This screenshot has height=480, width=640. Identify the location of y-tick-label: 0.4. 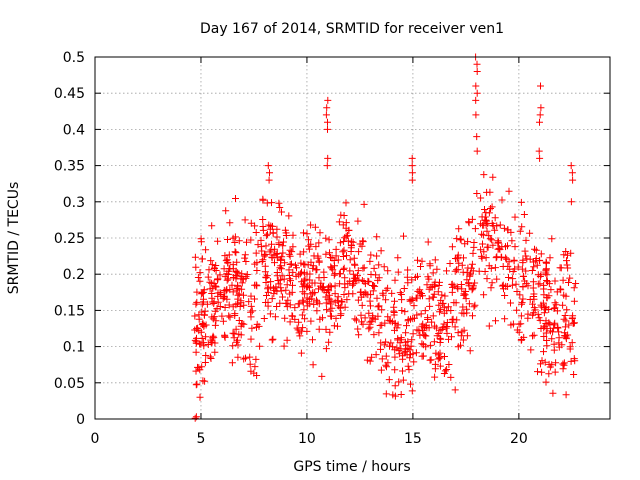
(74, 130).